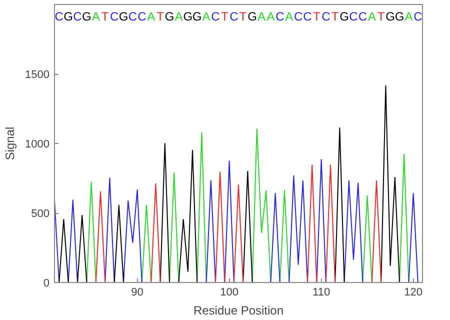 Image resolution: width=450 pixels, height=320 pixels. I want to click on x-tick-label: 120, so click(413, 292).